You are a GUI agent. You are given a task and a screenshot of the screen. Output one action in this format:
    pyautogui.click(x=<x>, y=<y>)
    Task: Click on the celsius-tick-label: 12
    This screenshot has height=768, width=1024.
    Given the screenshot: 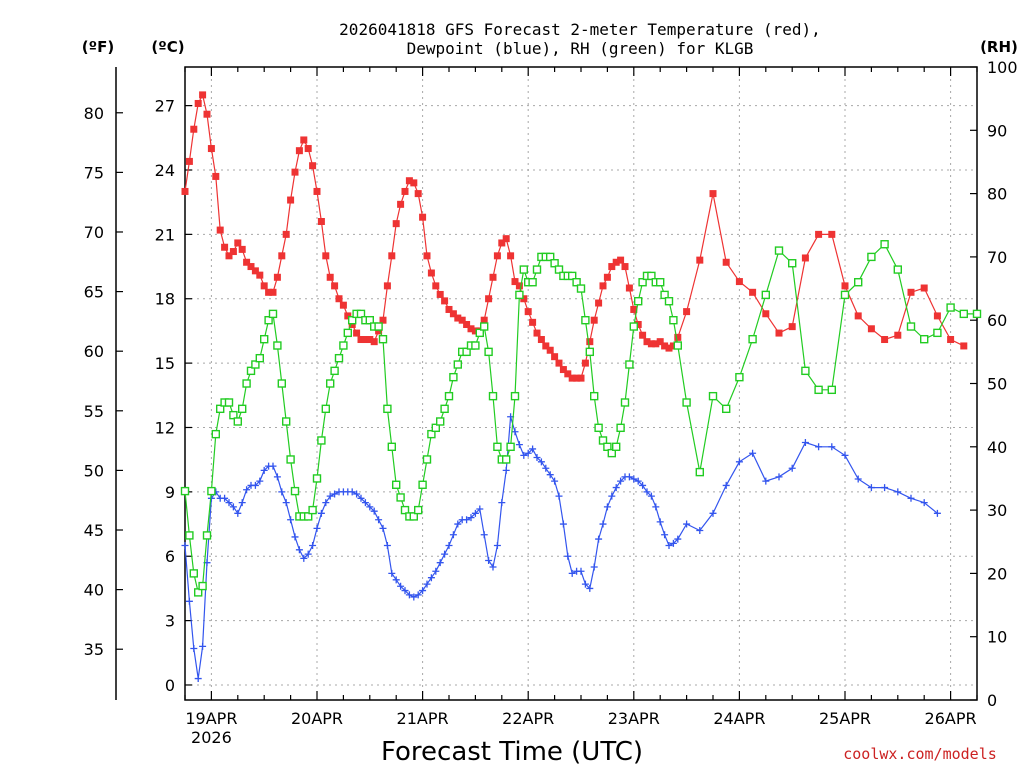 What is the action you would take?
    pyautogui.click(x=165, y=427)
    